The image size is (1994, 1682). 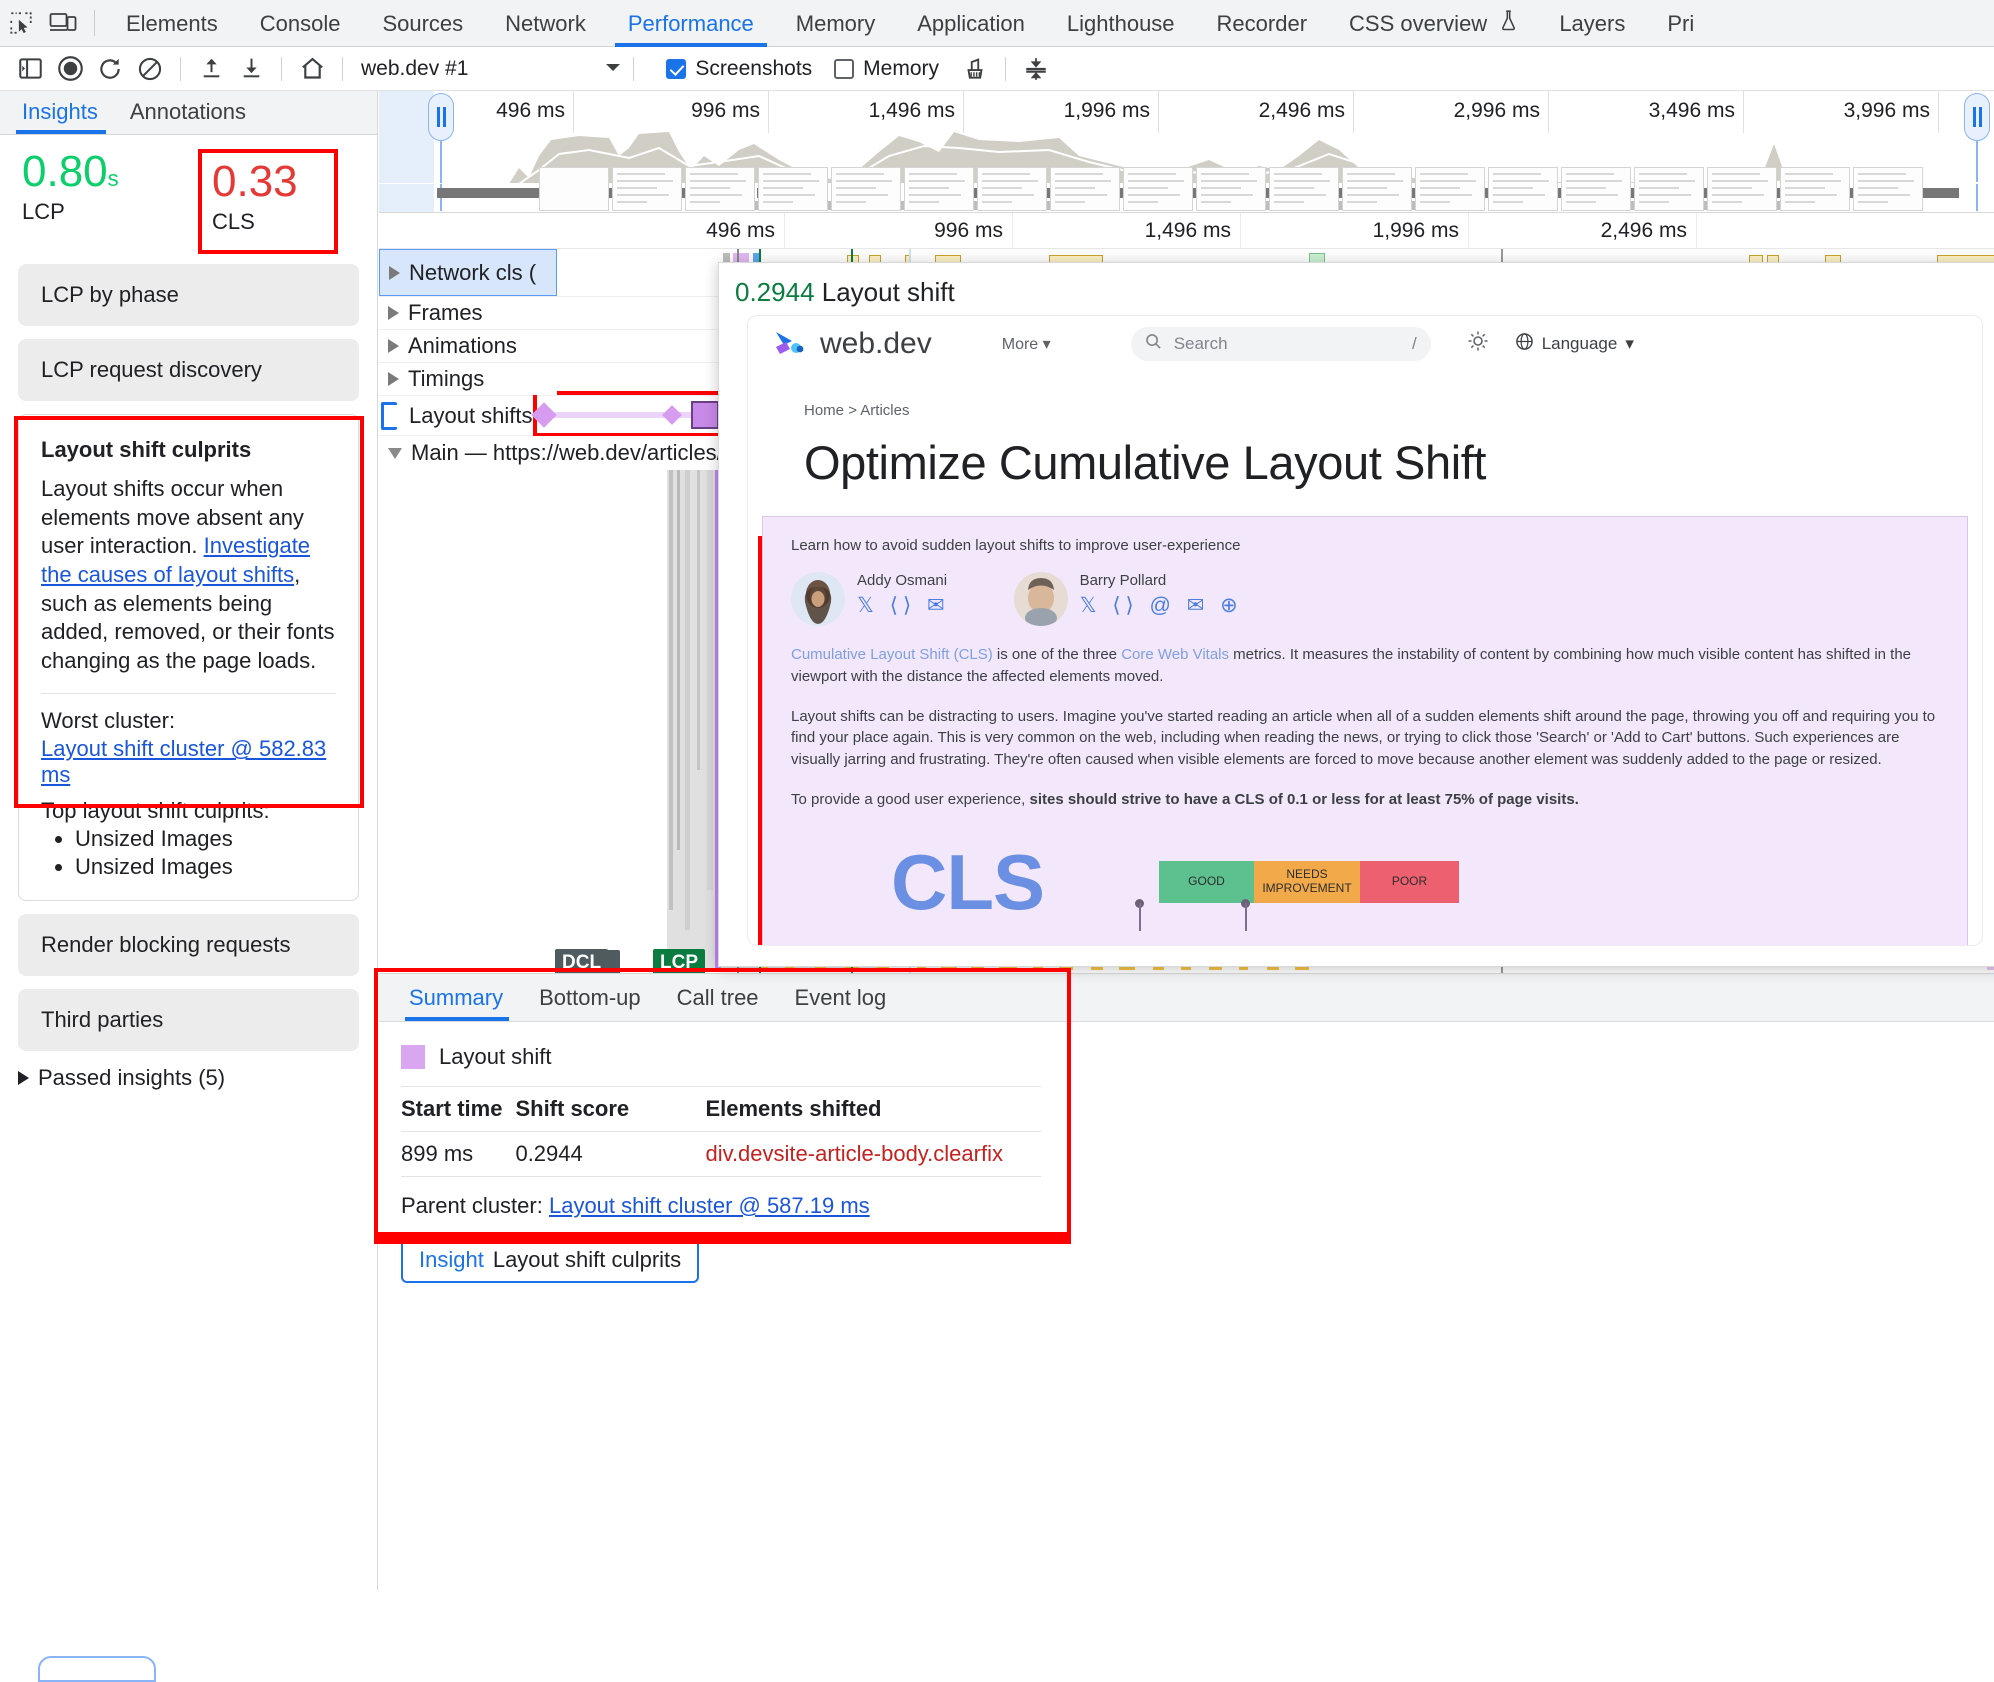 I want to click on passed-insights-toggle: Passed insights (5), so click(x=188, y=1078).